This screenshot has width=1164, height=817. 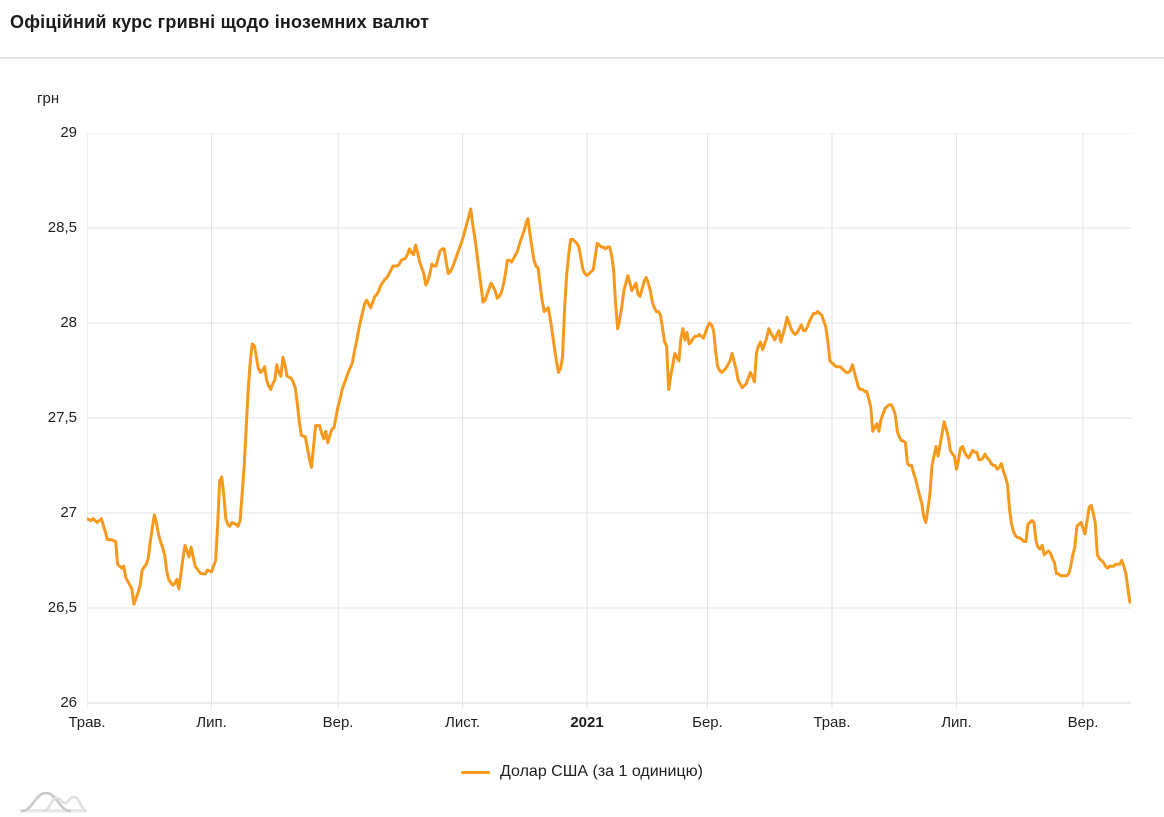 What do you see at coordinates (62, 417) in the screenshot?
I see `y-tick-label: 27,5` at bounding box center [62, 417].